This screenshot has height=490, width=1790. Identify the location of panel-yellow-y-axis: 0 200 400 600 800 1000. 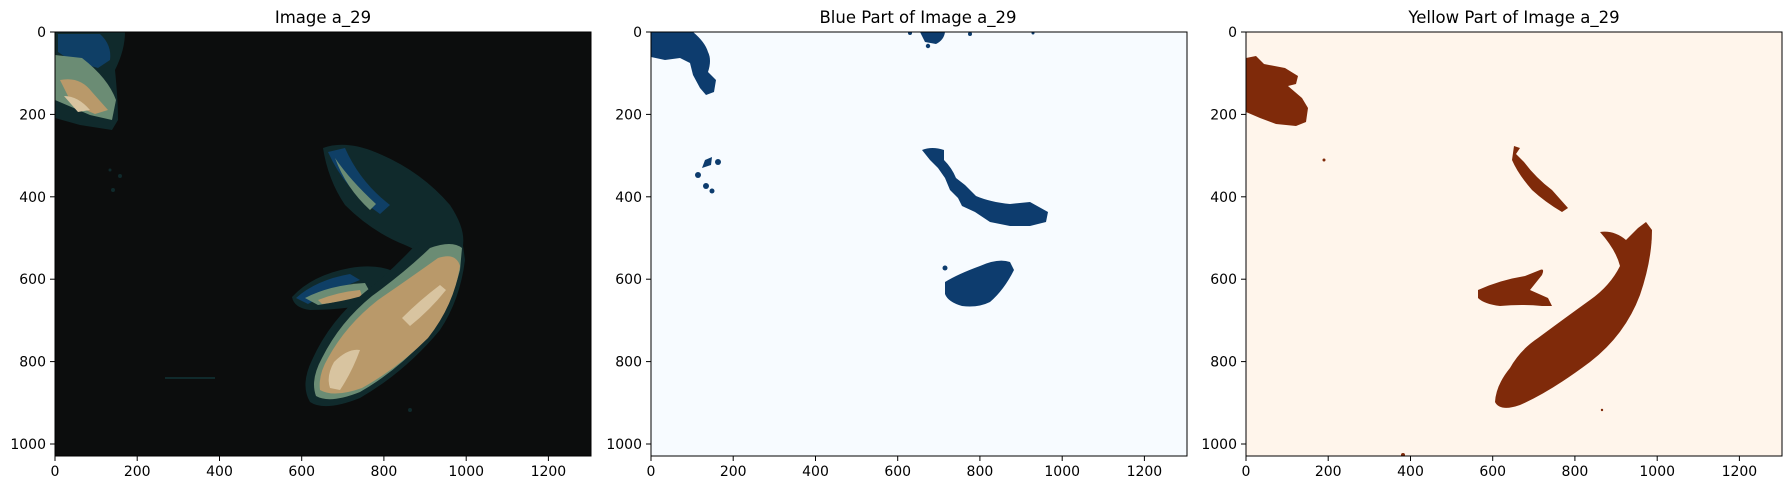
(1223, 239).